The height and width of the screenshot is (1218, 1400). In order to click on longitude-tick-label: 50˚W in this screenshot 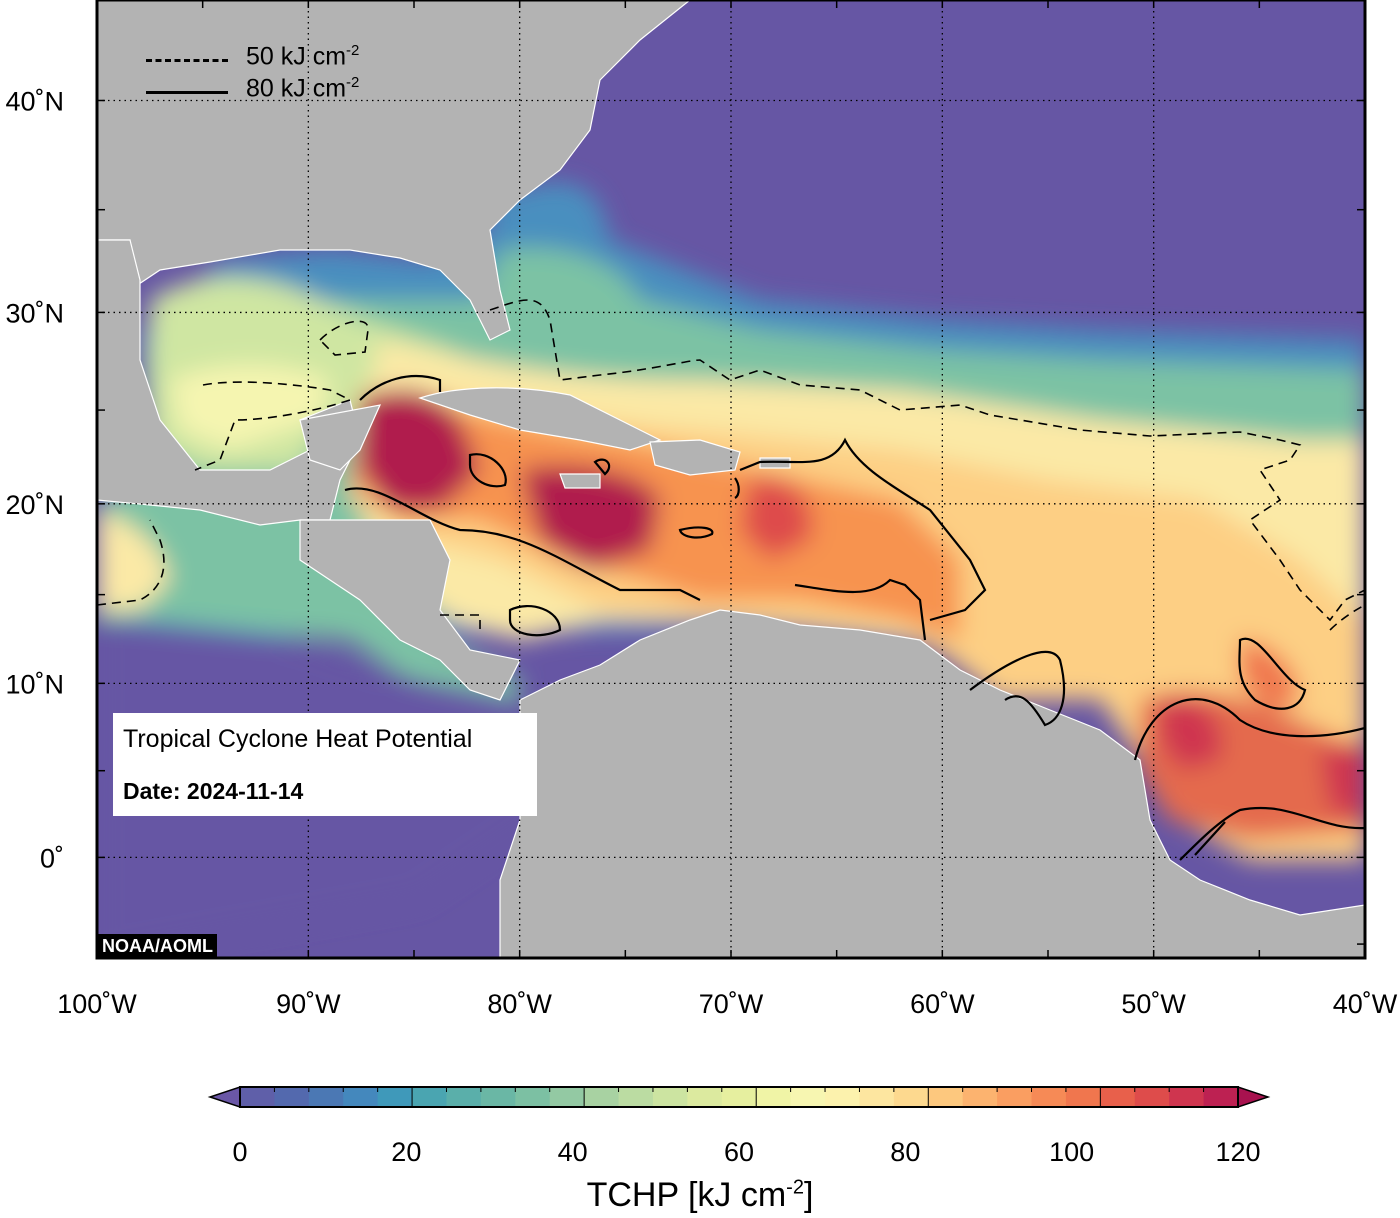, I will do `click(1153, 1004)`.